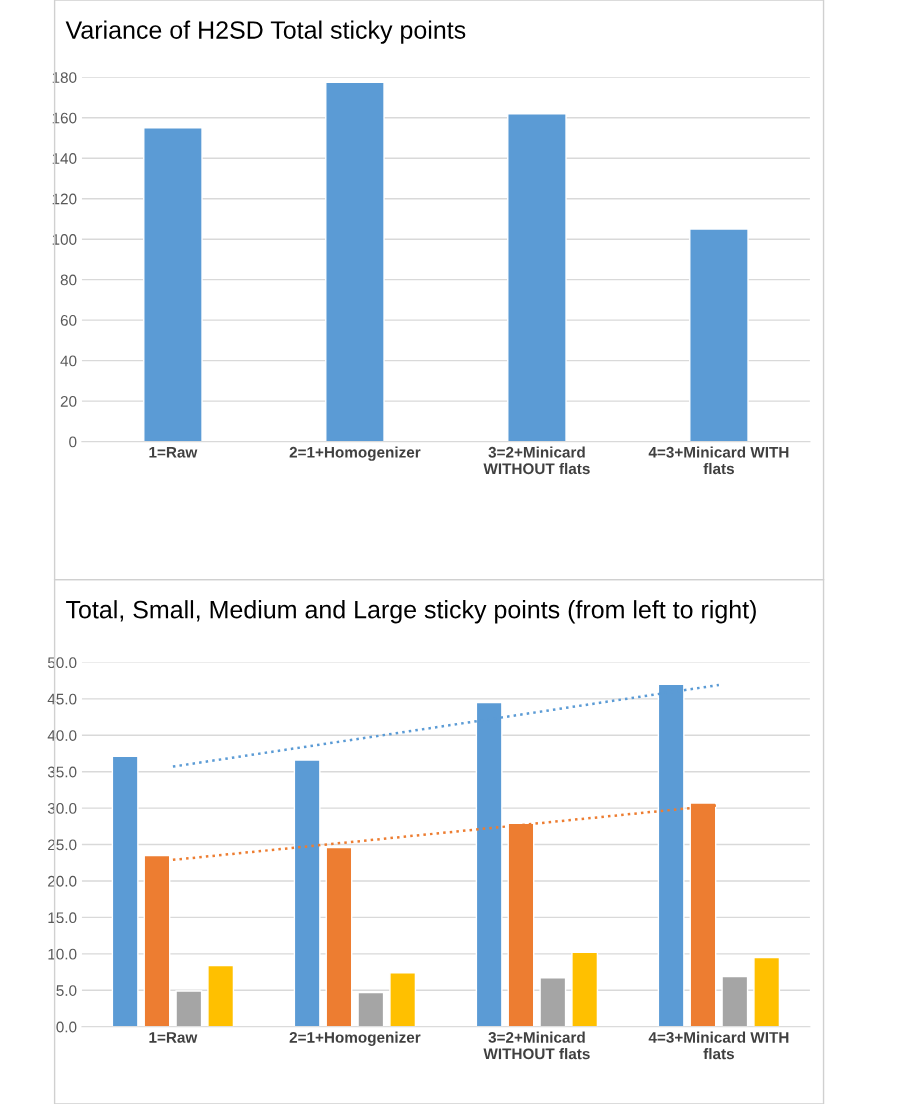 The height and width of the screenshot is (1104, 910). Describe the element at coordinates (68, 401) in the screenshot. I see `y-tick-label: 20` at that location.